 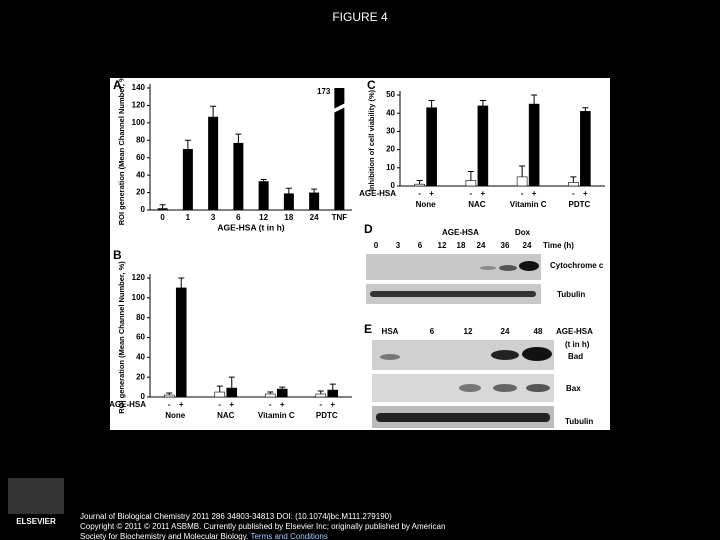 What do you see at coordinates (477, 204) in the screenshot?
I see `x-tick-label: NAC` at bounding box center [477, 204].